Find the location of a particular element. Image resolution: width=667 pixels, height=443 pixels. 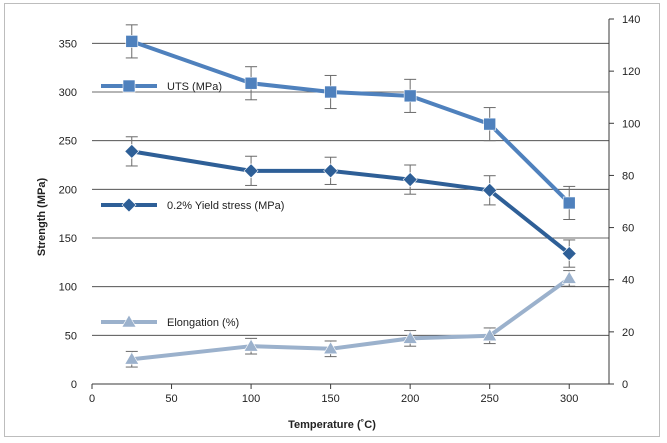

legend-label: 0.2% Yield stress (MPa) is located at coordinates (225, 206).